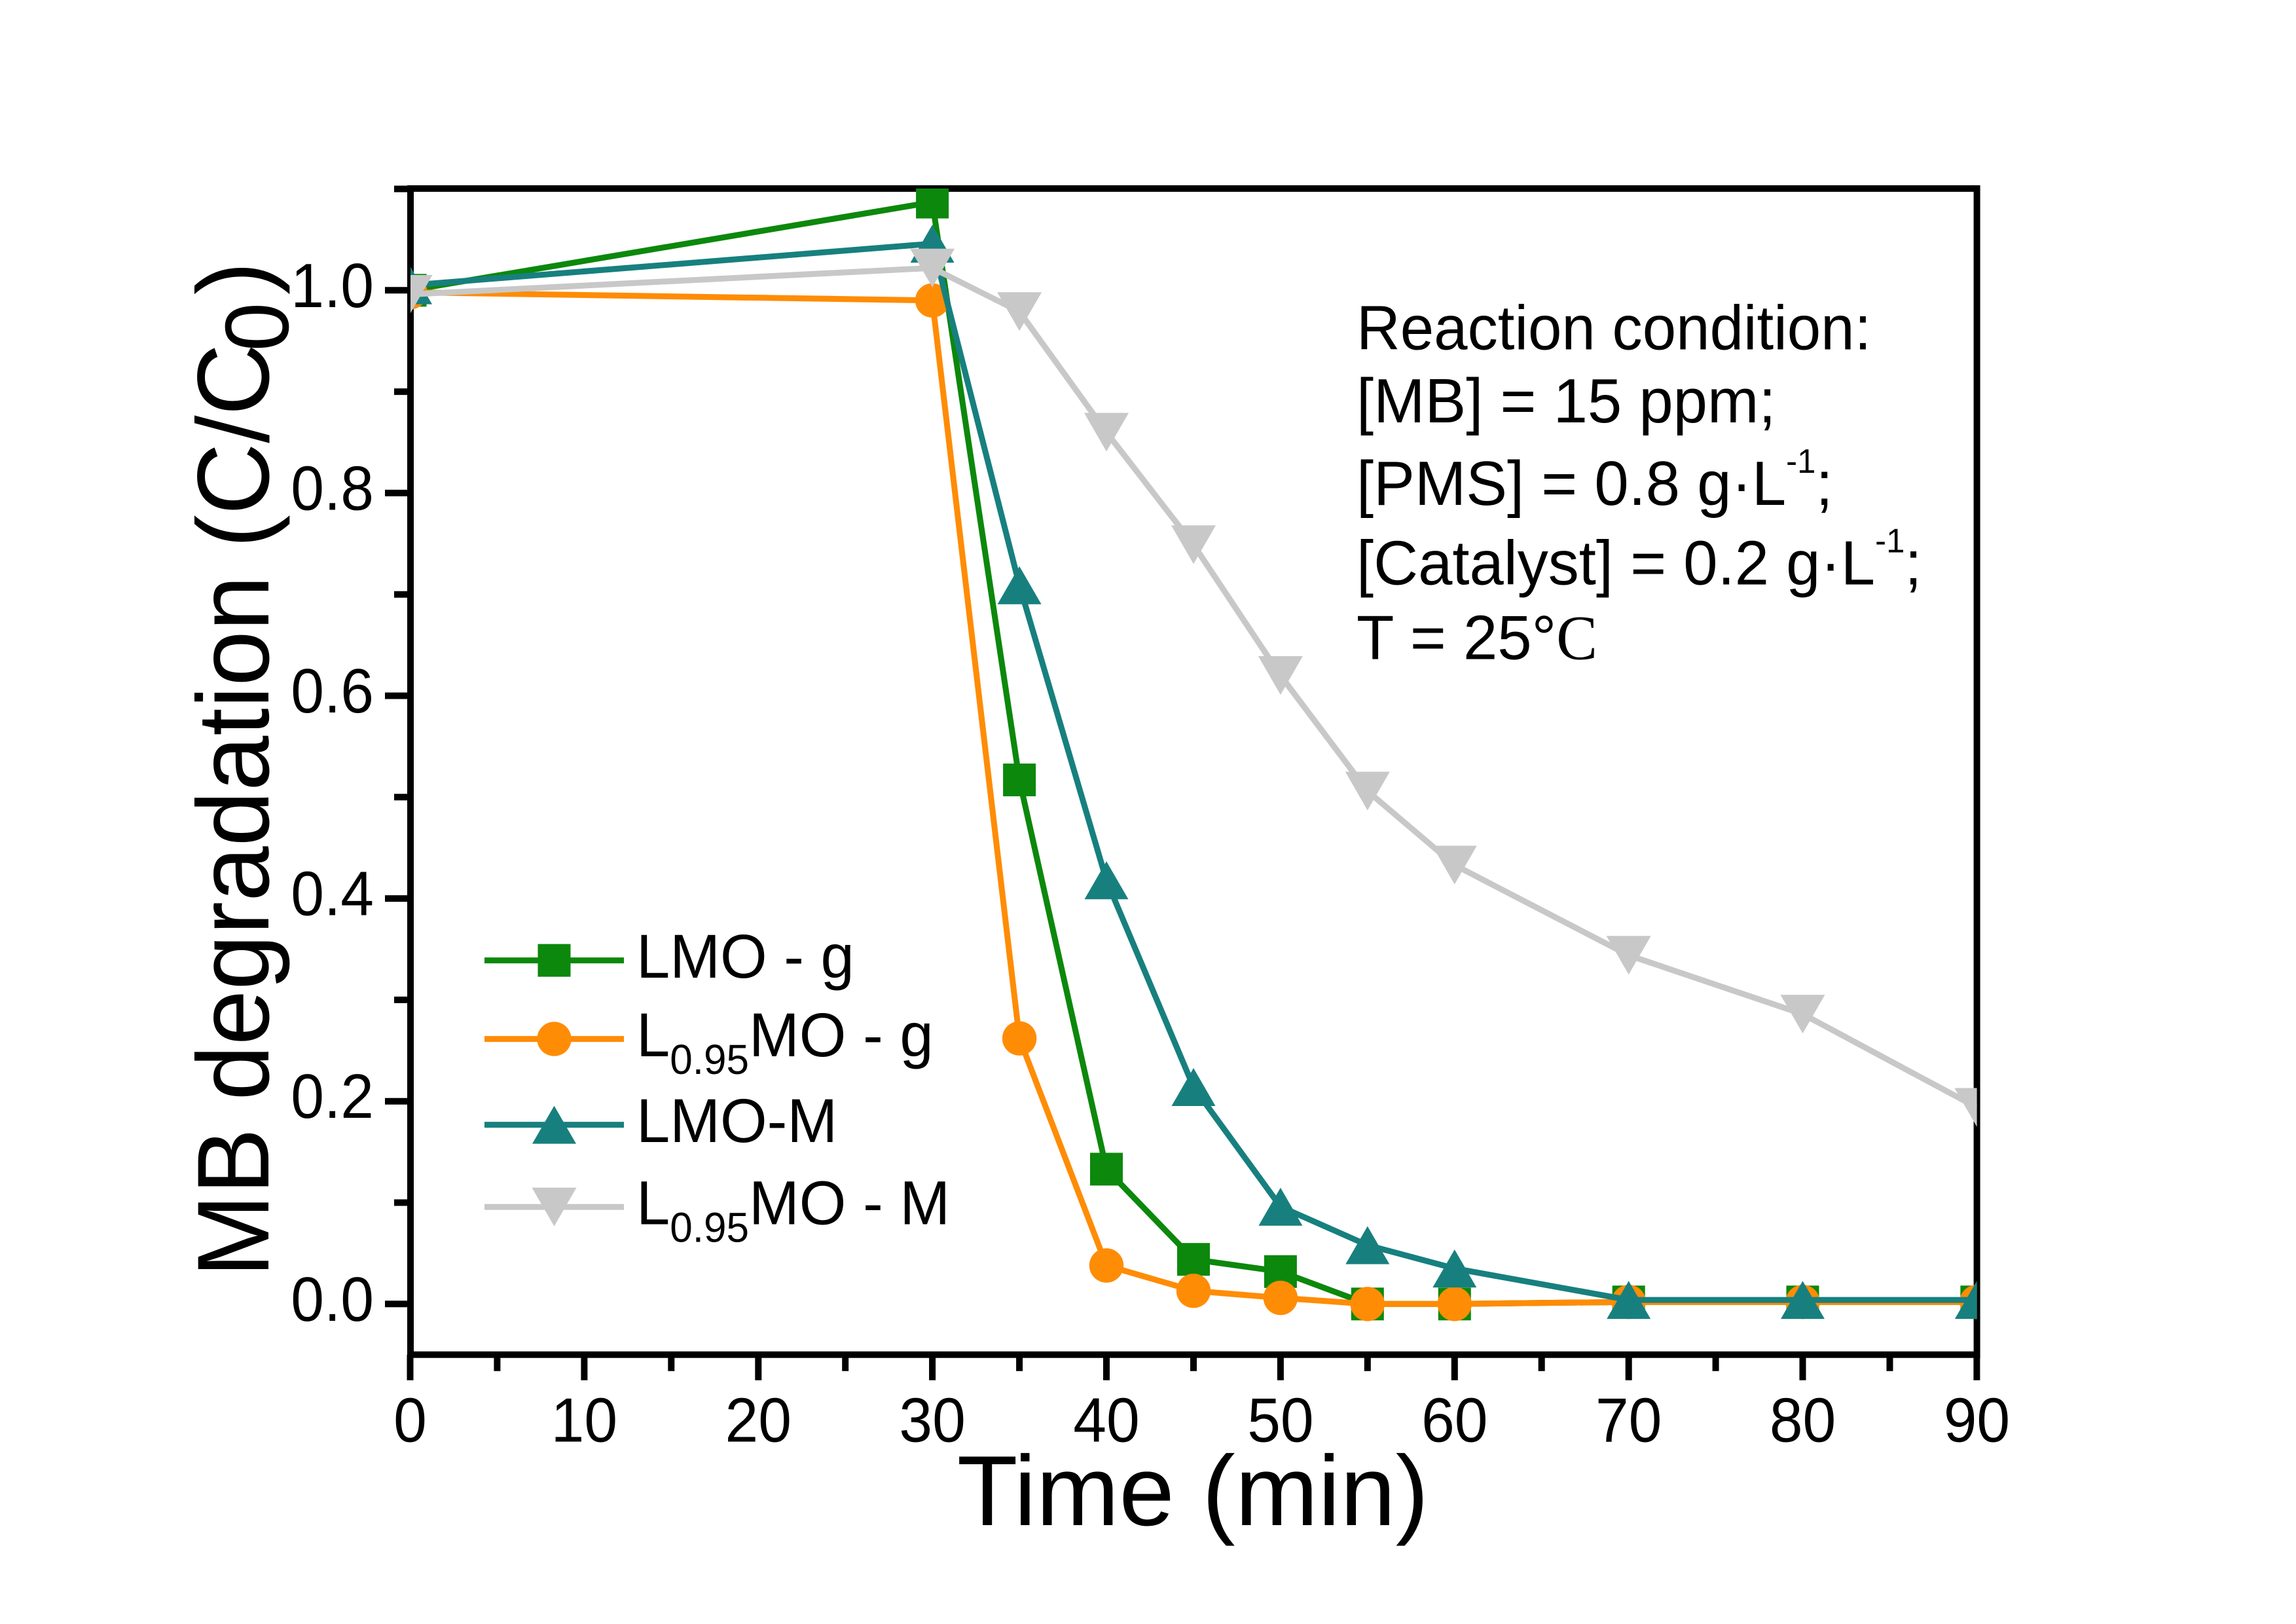 The width and height of the screenshot is (2296, 1624). What do you see at coordinates (1614, 328) in the screenshot?
I see `svg-text: Reaction condition:` at bounding box center [1614, 328].